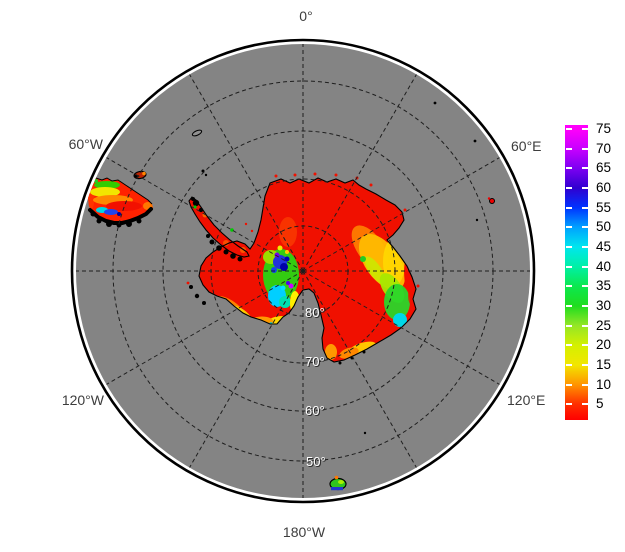 This screenshot has width=625, height=552. What do you see at coordinates (526, 400) in the screenshot?
I see `meridian-label-120e: 120°E` at bounding box center [526, 400].